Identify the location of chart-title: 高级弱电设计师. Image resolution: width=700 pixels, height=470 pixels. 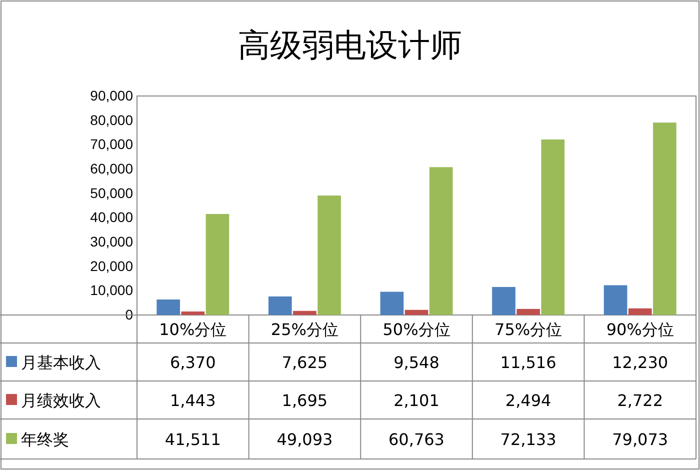
(350, 45).